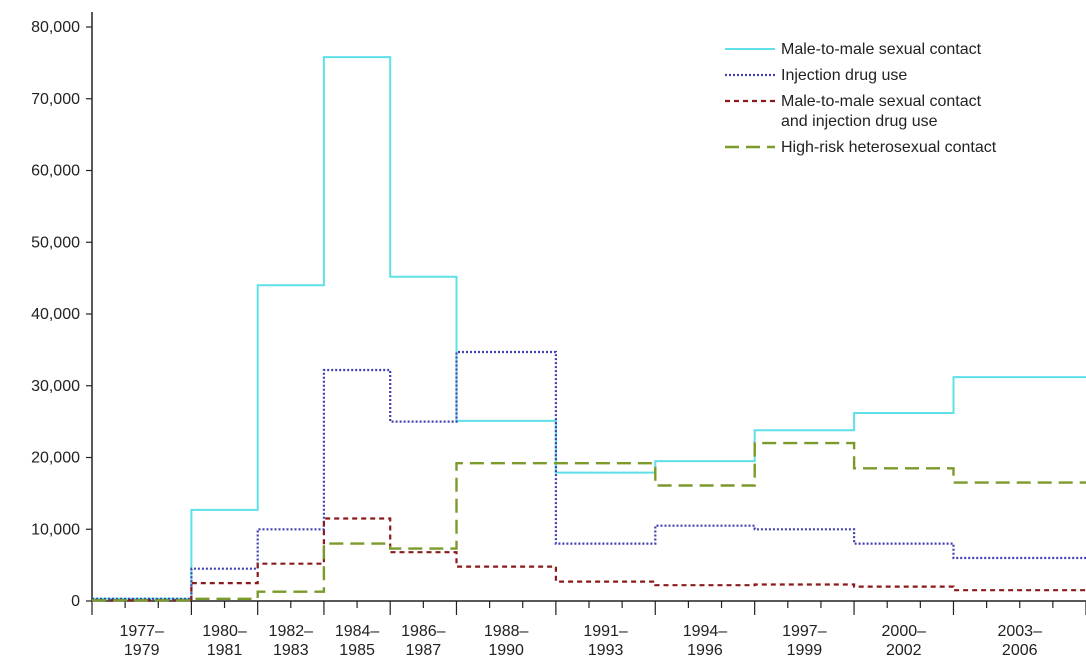 This screenshot has height=661, width=1086. I want to click on x-tick-label: 1984–, so click(357, 631).